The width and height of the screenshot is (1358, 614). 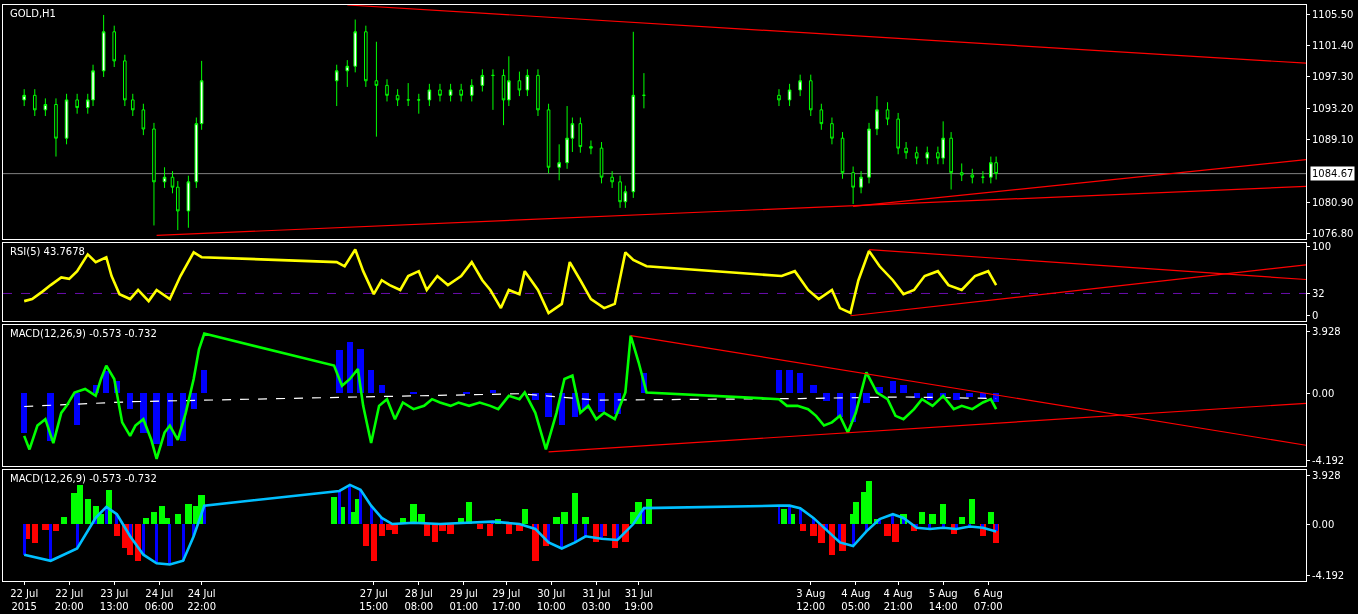 What do you see at coordinates (1333, 46) in the screenshot?
I see `y-tick-label: 1101.40` at bounding box center [1333, 46].